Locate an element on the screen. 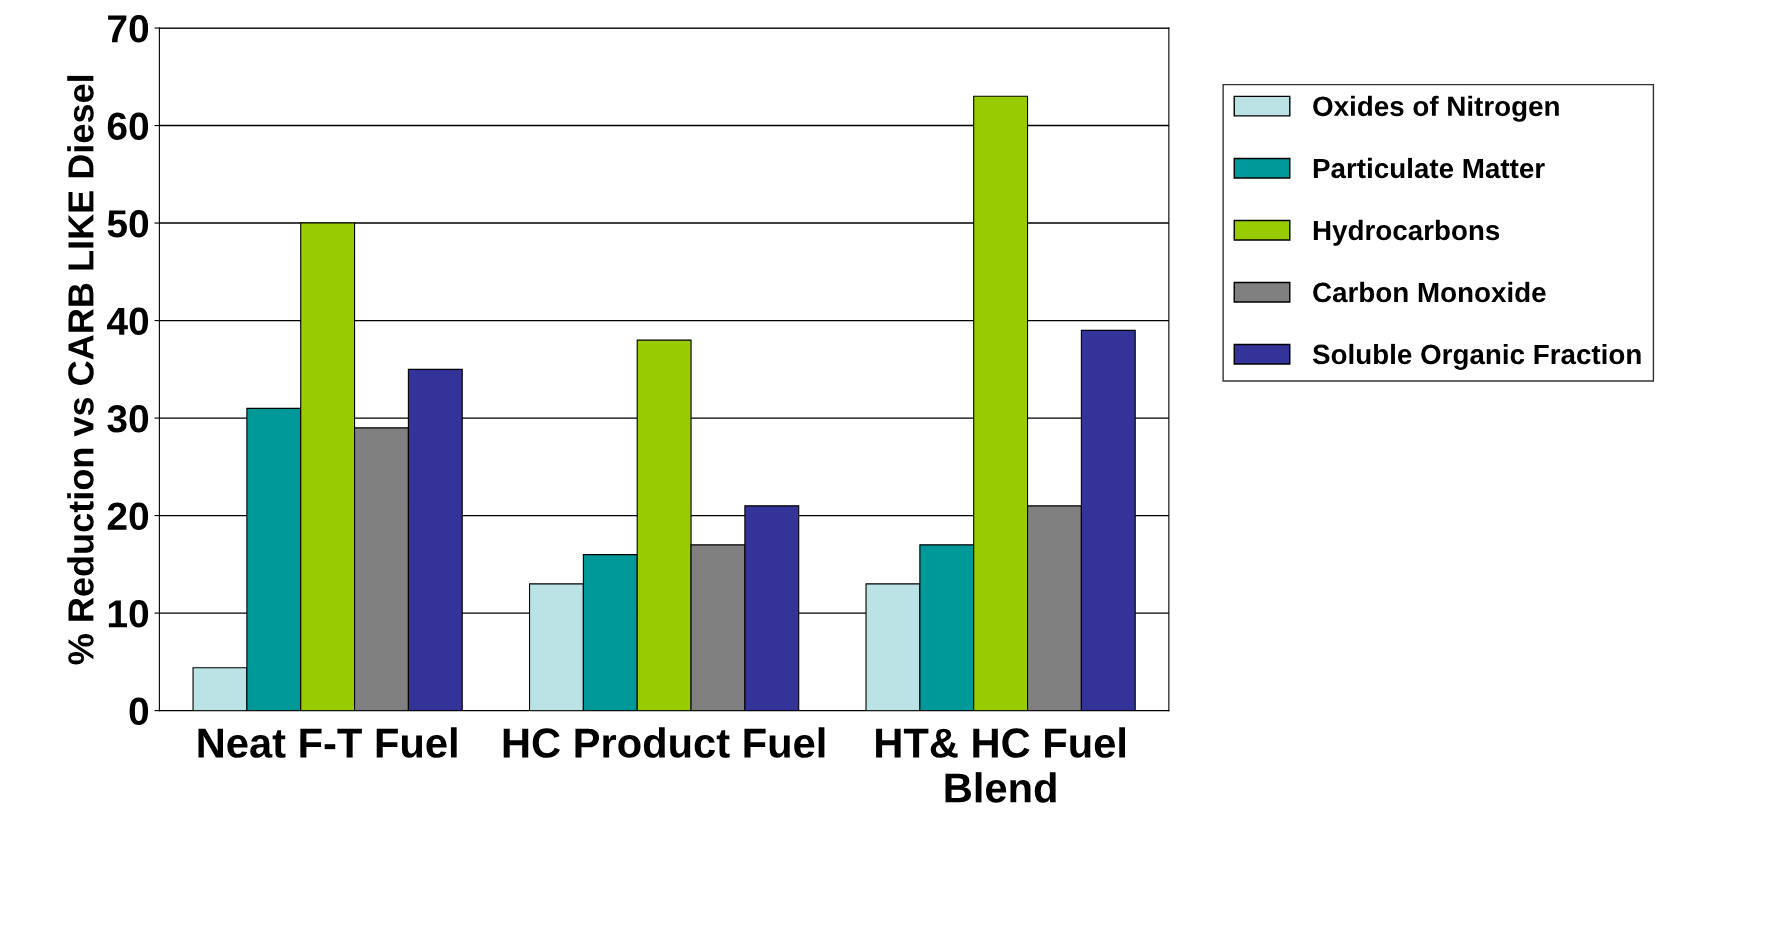 The height and width of the screenshot is (935, 1771). x-tick-label: Neat F-T Fuel is located at coordinates (327, 742).